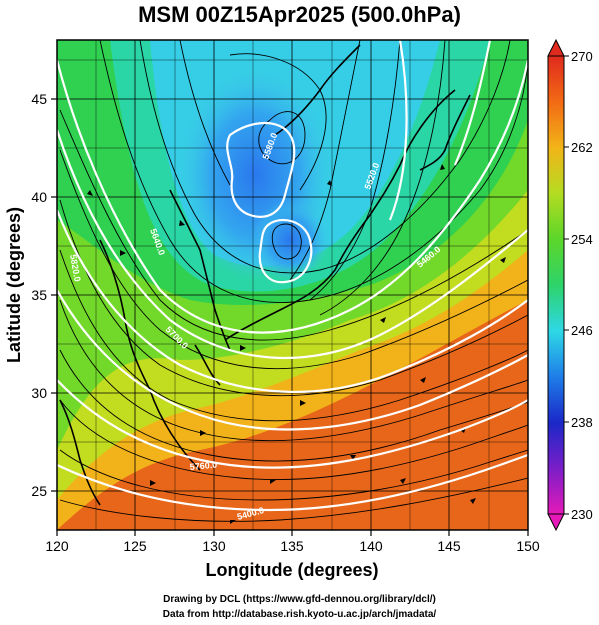 The height and width of the screenshot is (625, 599). What do you see at coordinates (299, 14) in the screenshot?
I see `map-title: MSM 00Z15Apr2025 (500.0hPa)` at bounding box center [299, 14].